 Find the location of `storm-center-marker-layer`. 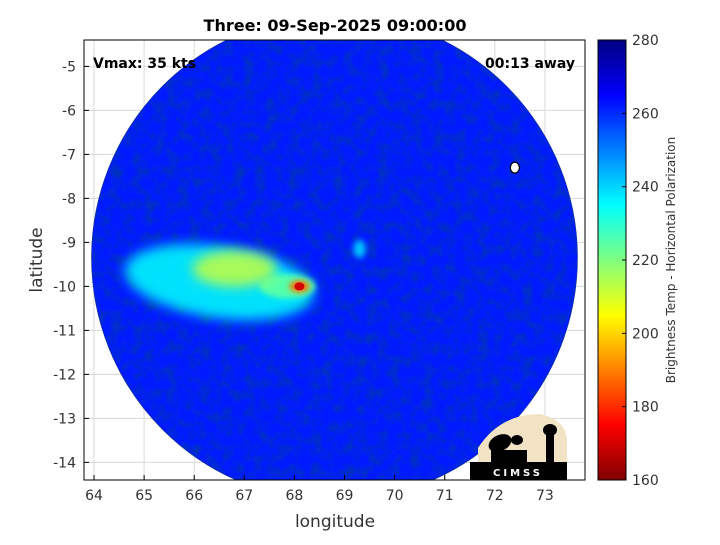

storm-center-marker-layer is located at coordinates (514, 167).